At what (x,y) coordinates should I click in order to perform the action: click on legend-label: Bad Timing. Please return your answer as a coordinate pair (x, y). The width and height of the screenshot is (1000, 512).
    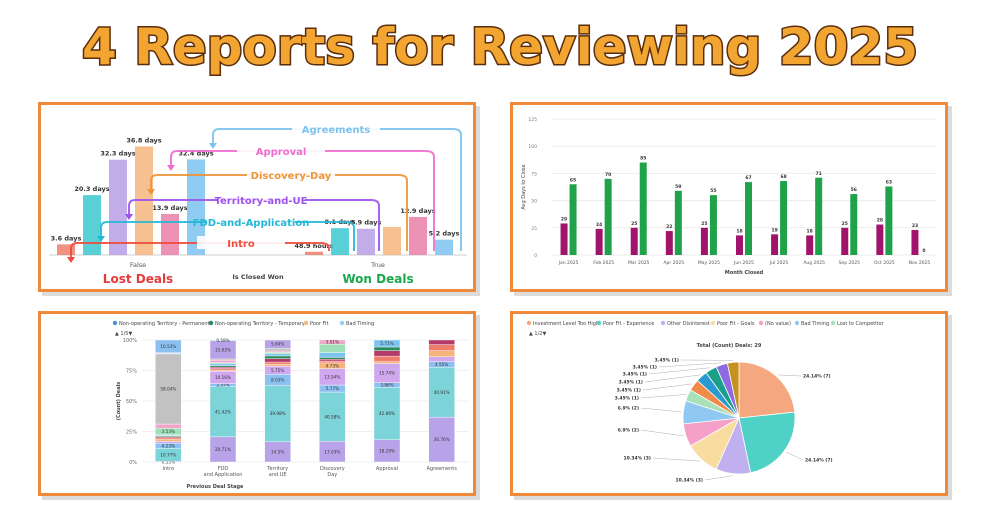
    Looking at the image, I should click on (360, 324).